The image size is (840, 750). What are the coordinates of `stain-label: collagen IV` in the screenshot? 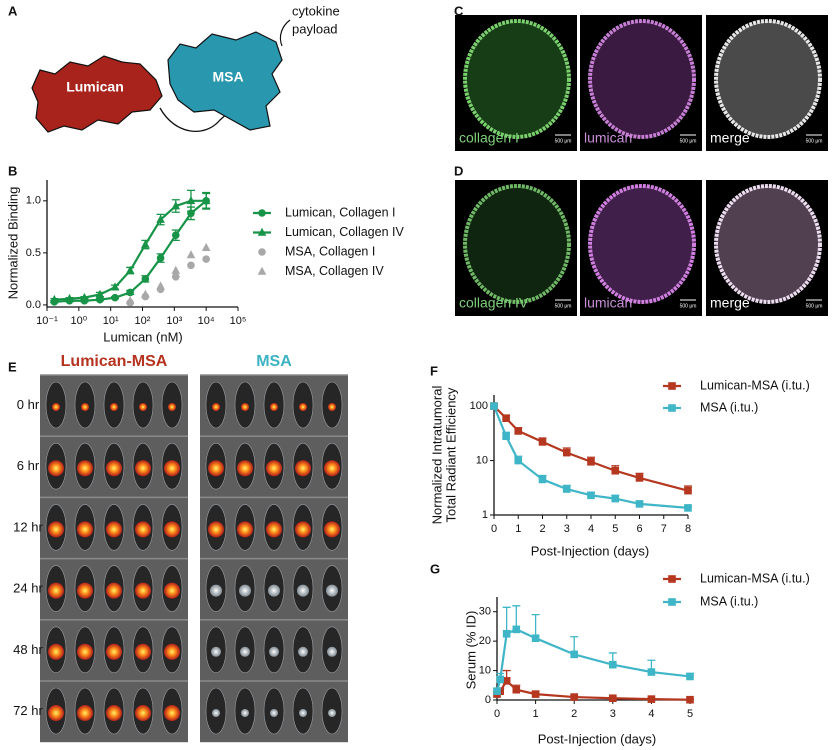 It's located at (494, 303).